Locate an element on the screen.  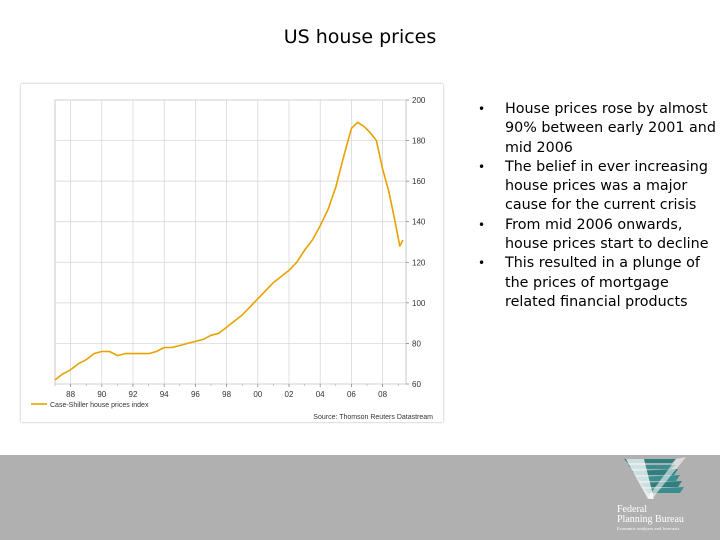
x-tick-label: 06 is located at coordinates (351, 394).